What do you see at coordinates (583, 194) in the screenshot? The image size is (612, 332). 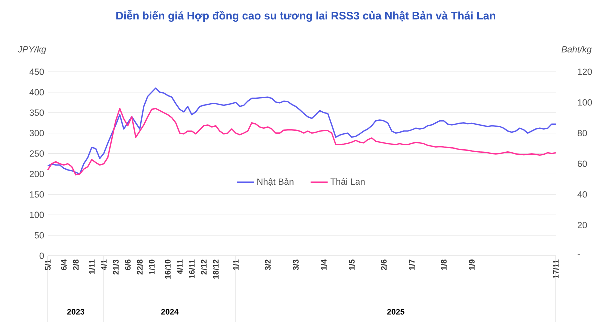 I see `y2-tick-label: 40` at bounding box center [583, 194].